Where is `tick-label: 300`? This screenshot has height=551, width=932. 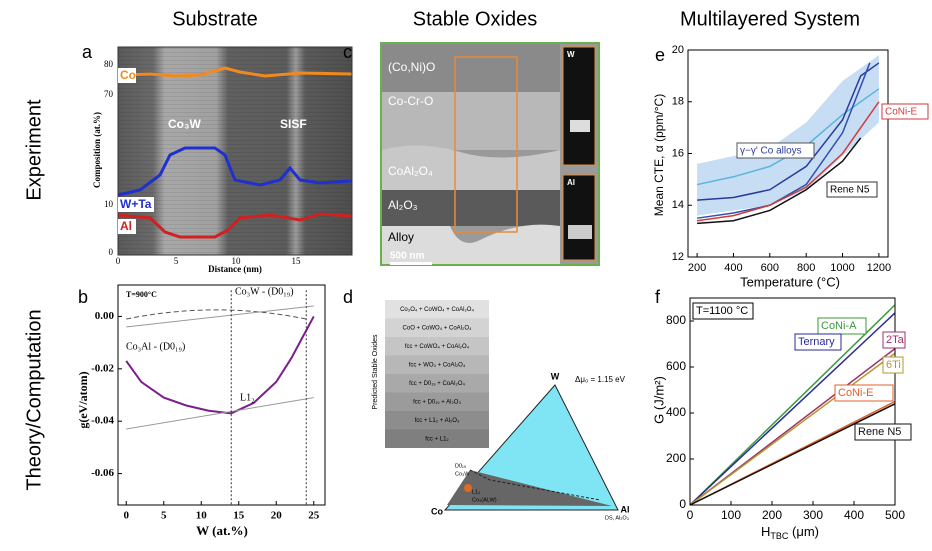
tick-label: 300 is located at coordinates (813, 515).